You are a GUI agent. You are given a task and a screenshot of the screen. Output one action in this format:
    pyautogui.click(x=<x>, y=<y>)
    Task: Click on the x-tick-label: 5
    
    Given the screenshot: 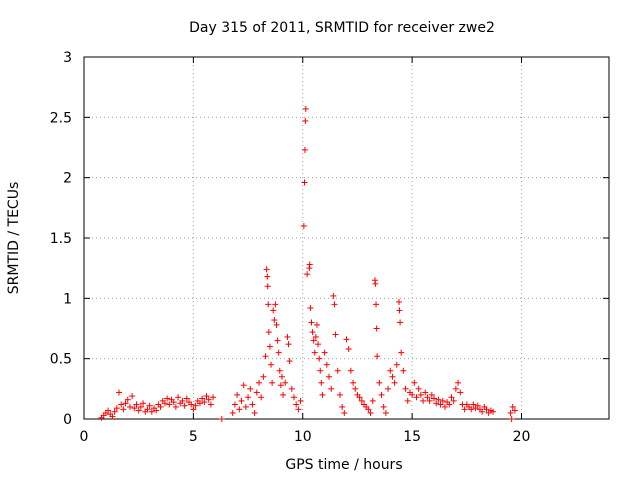 What is the action you would take?
    pyautogui.click(x=193, y=437)
    